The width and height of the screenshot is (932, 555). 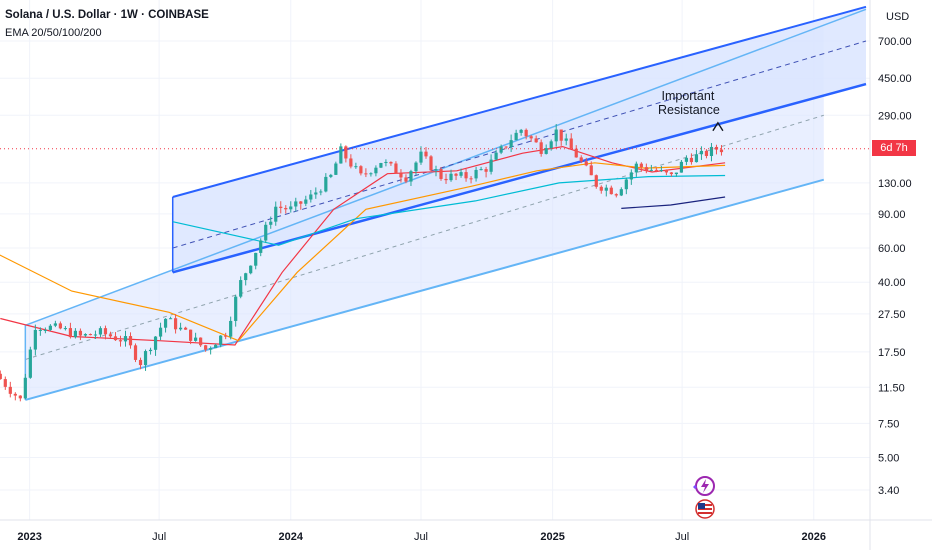 I want to click on price-tick-label: 40.00, so click(x=892, y=283).